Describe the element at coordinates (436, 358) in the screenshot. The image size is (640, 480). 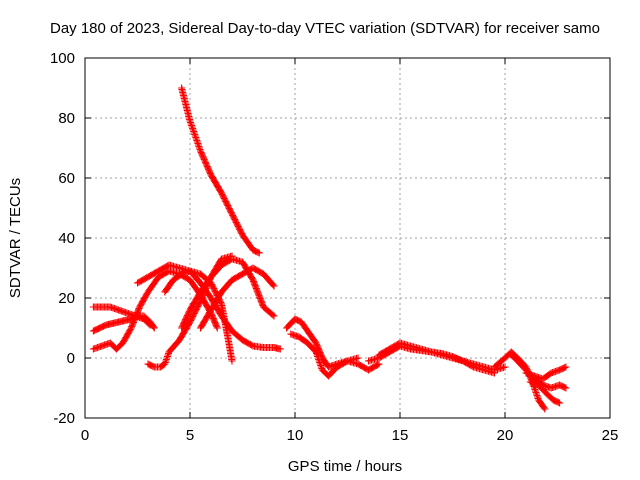
I see `series-sat-m` at that location.